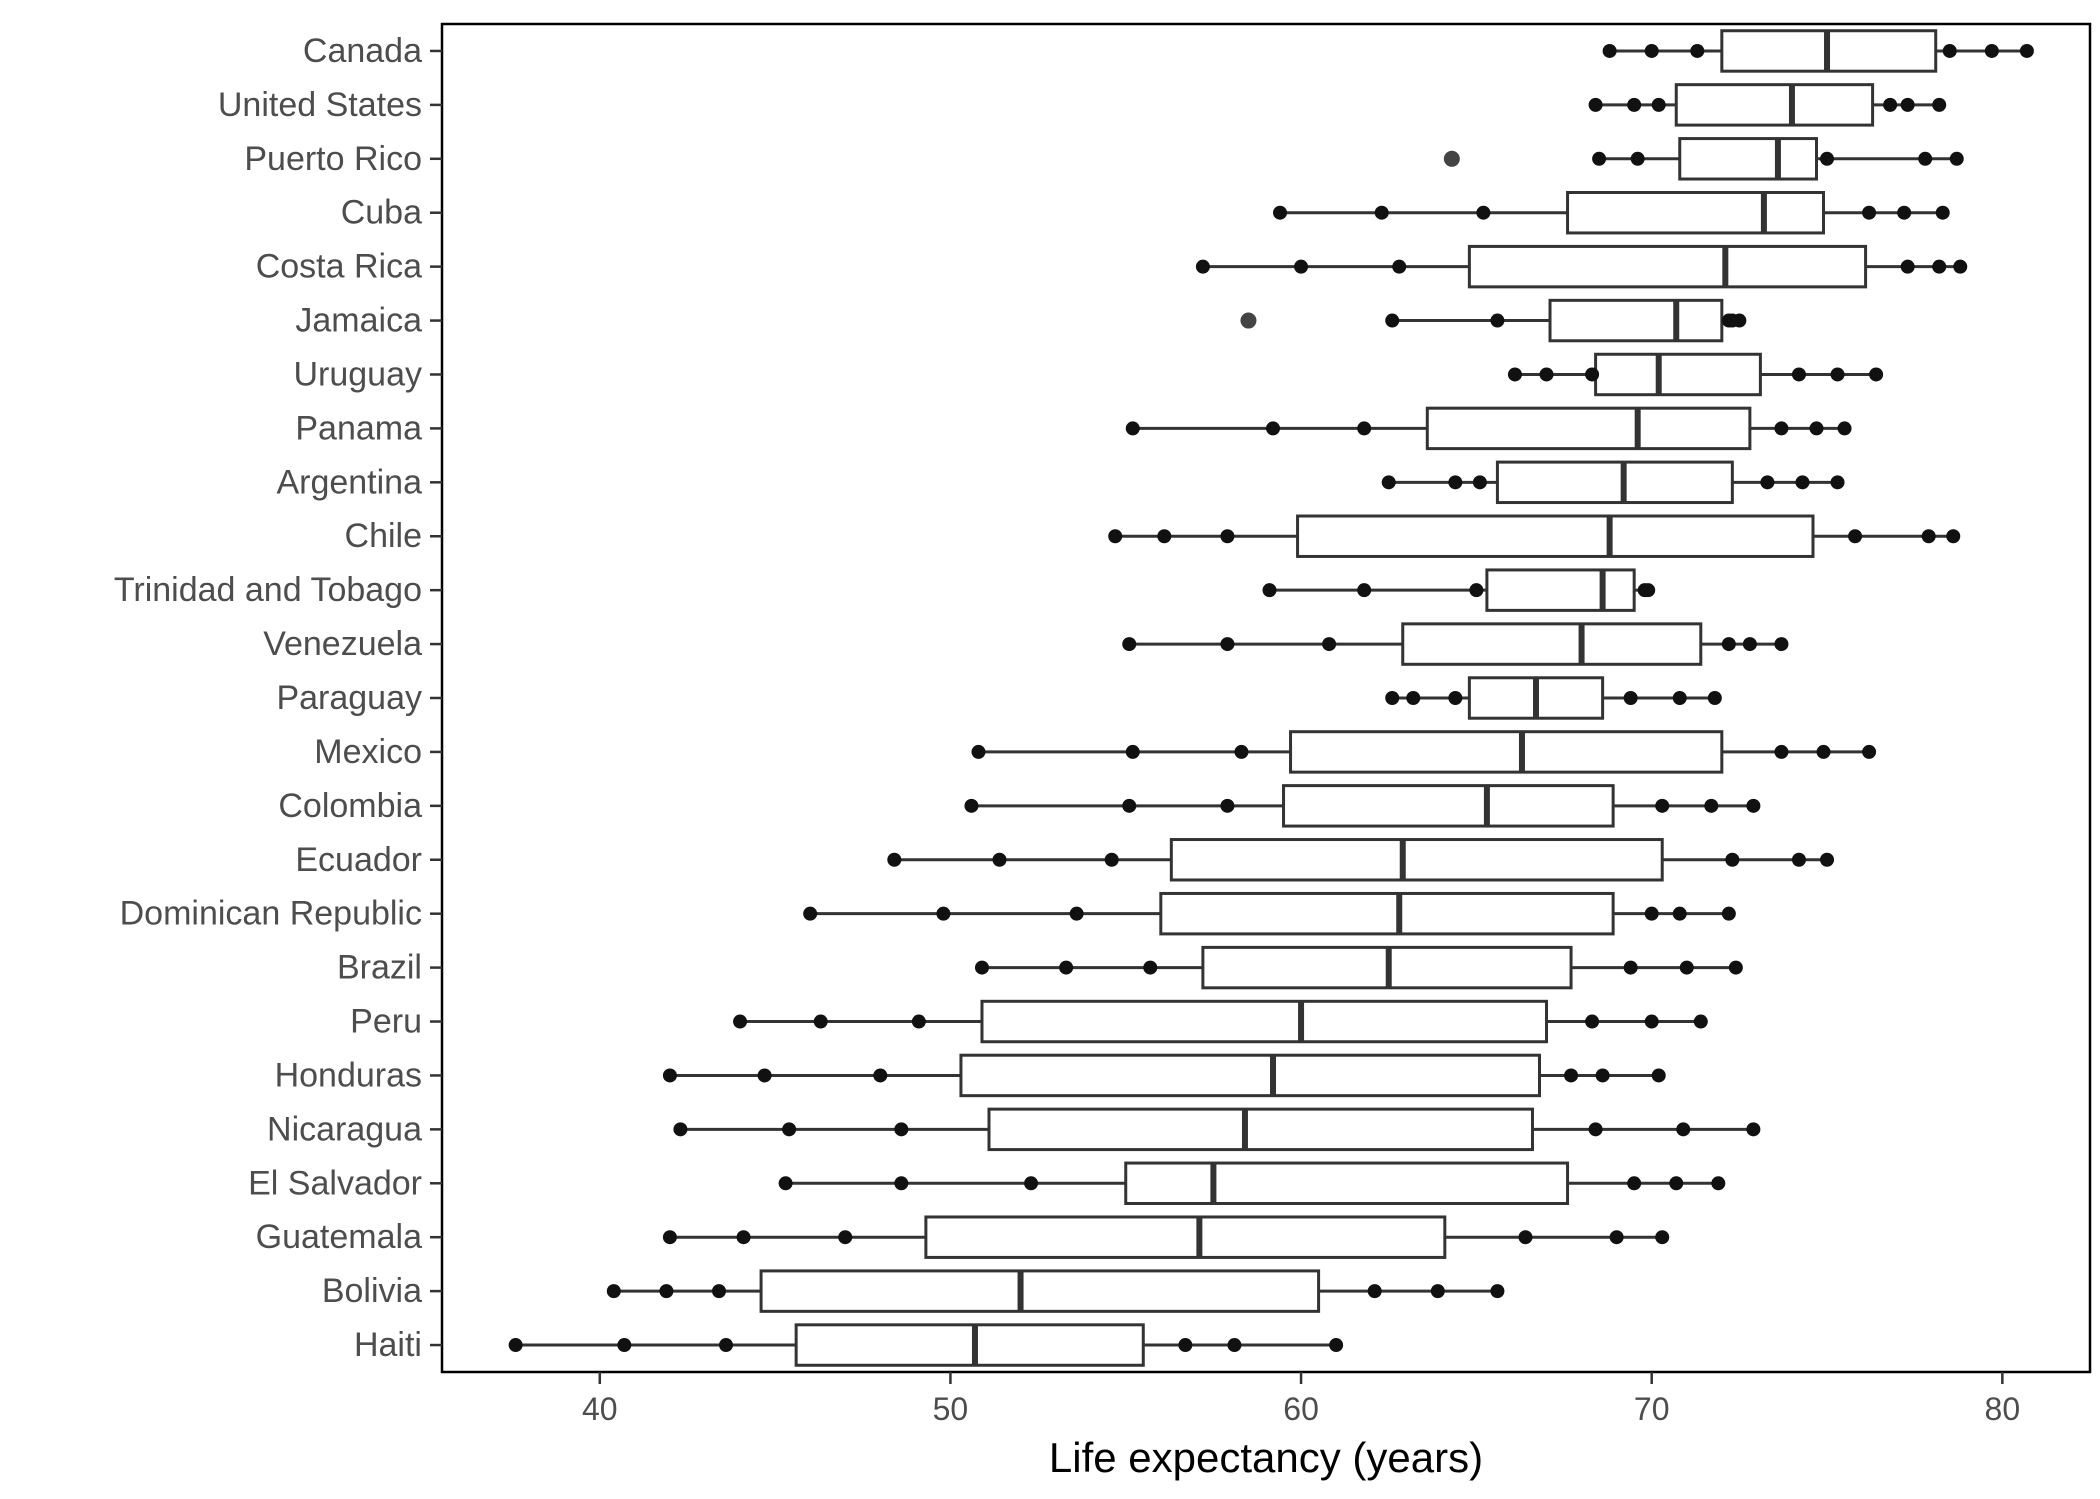 Image resolution: width=2100 pixels, height=1499 pixels. What do you see at coordinates (344, 1129) in the screenshot?
I see `y-tick-label: Nicaragua` at bounding box center [344, 1129].